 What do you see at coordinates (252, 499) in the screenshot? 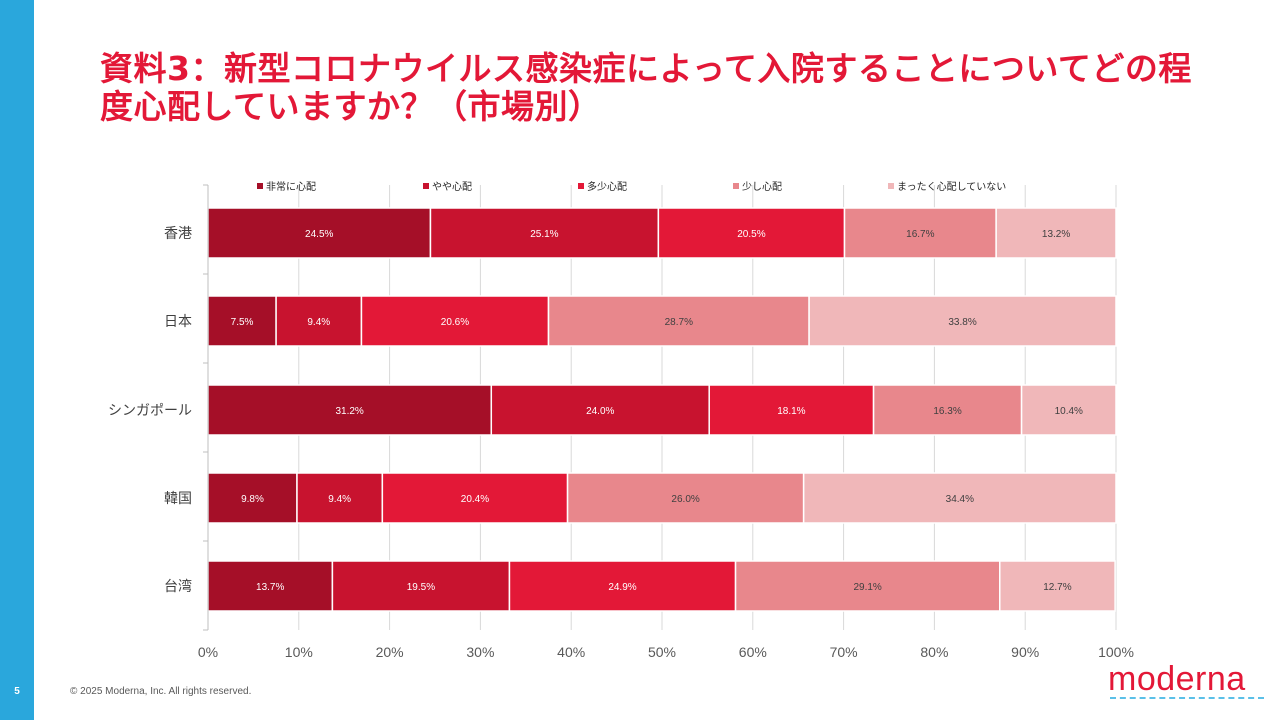
I see `data-label: 9.8%` at bounding box center [252, 499].